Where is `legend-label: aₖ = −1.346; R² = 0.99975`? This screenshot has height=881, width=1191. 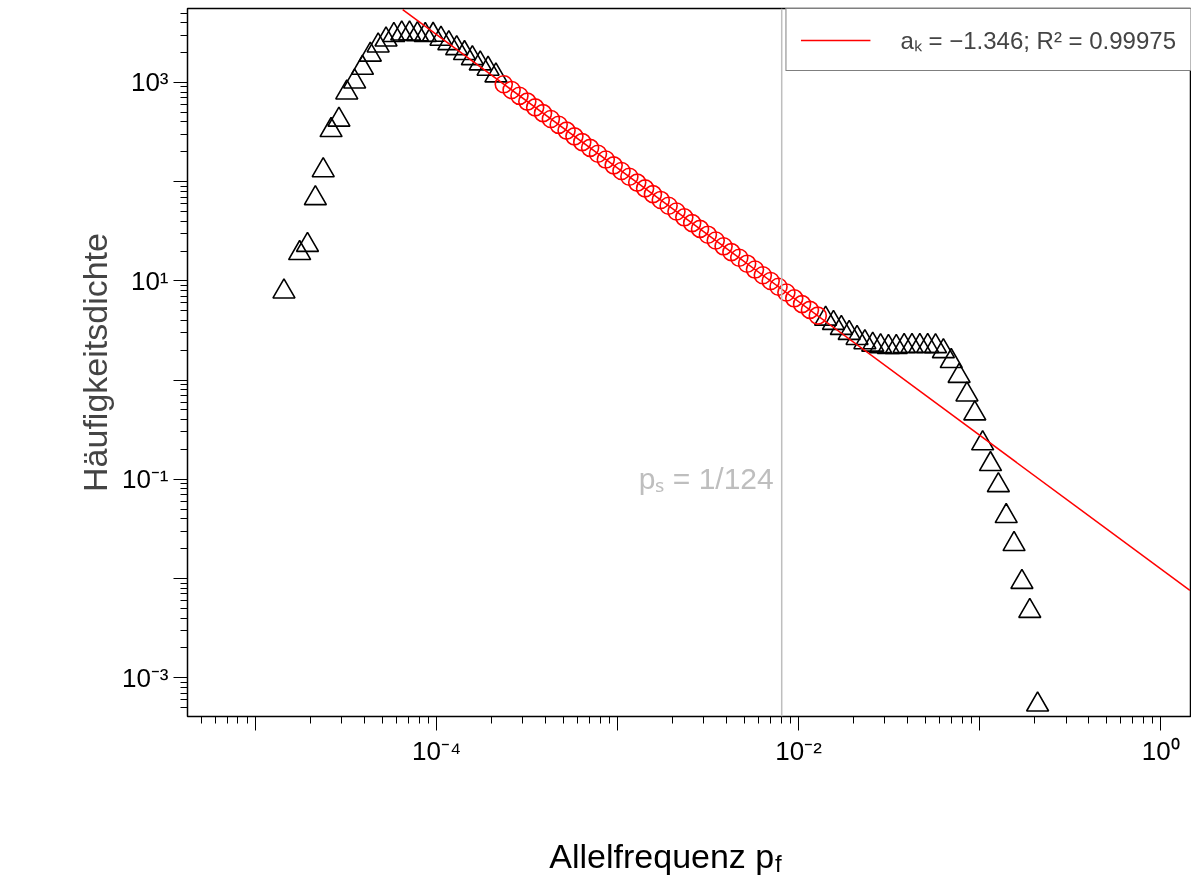 legend-label: aₖ = −1.346; R² = 0.99975 is located at coordinates (1038, 41).